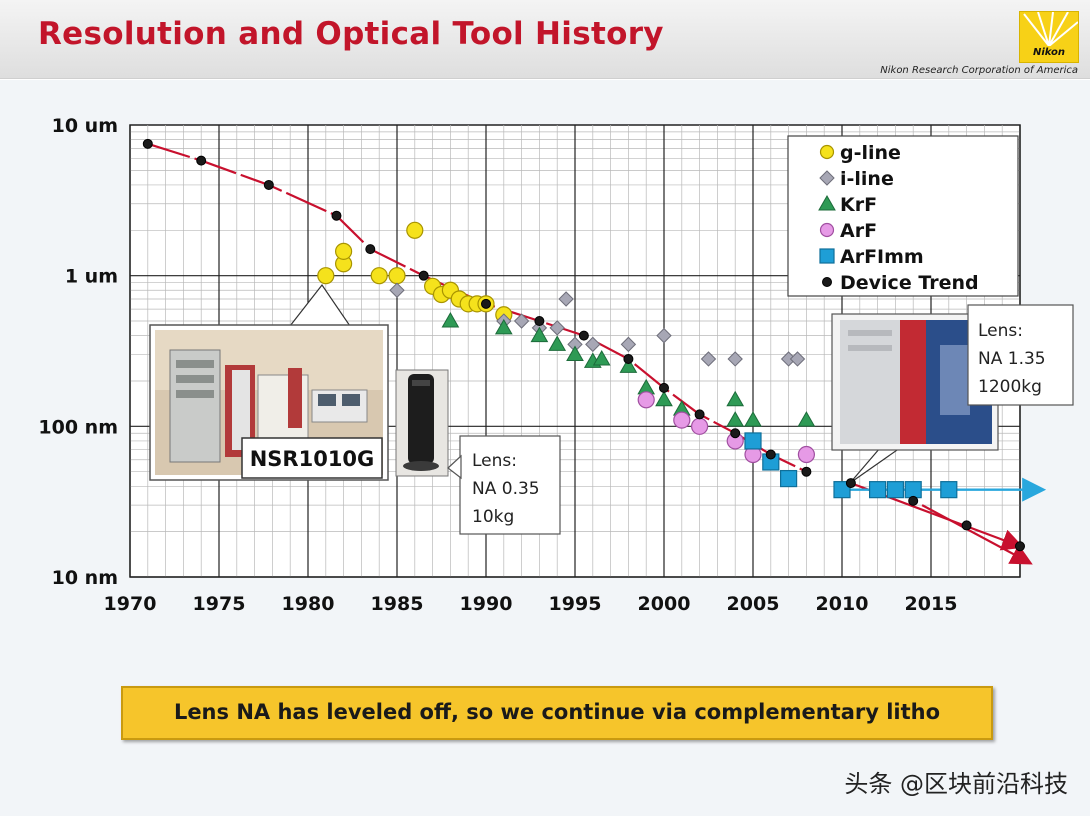  Describe the element at coordinates (531, 604) in the screenshot. I see `x-axis-ticks: 1970 1975 1980 1985 1990 1995 2000 2005 2010 2015` at that location.